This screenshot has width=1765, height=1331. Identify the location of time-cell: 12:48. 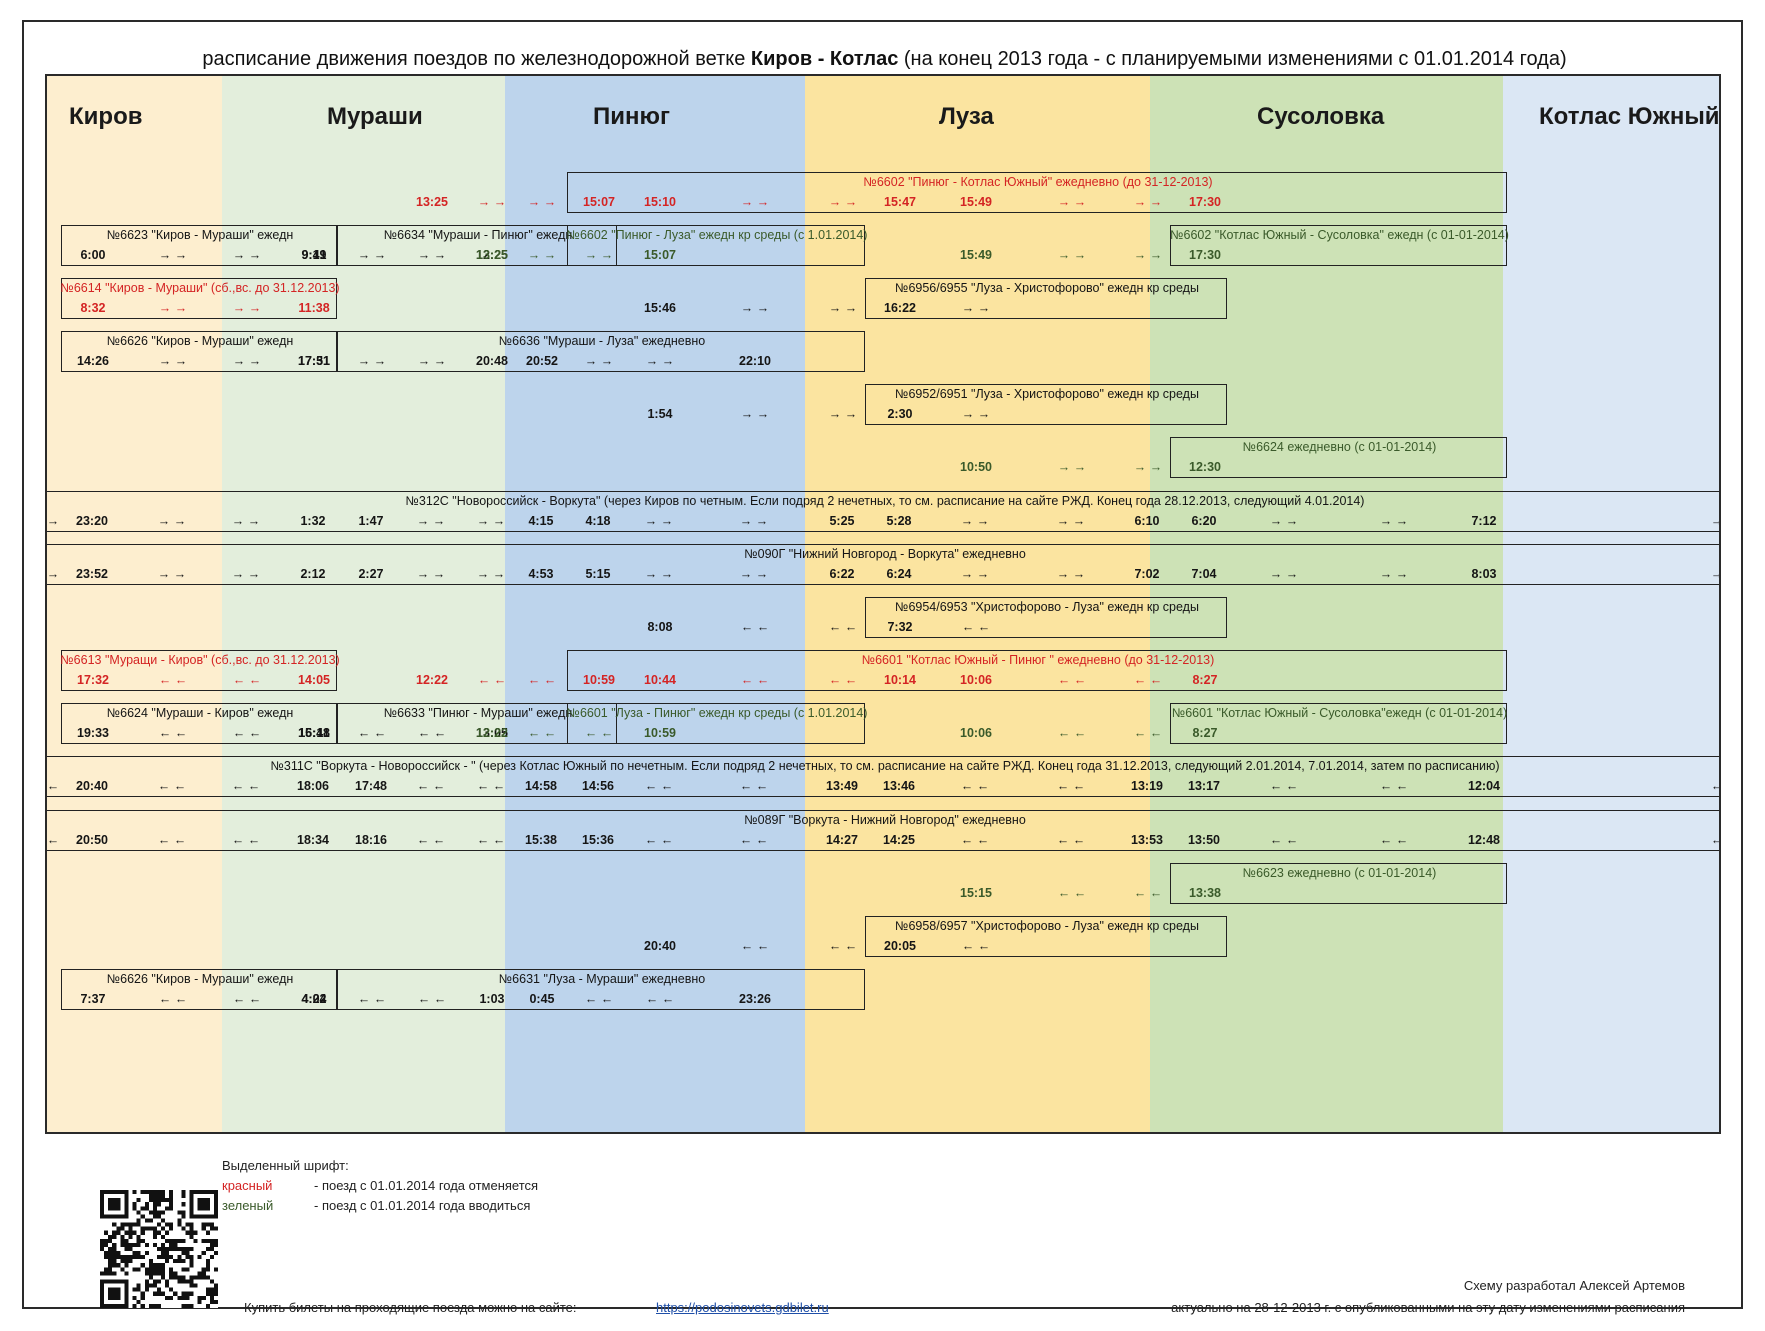
(1484, 840).